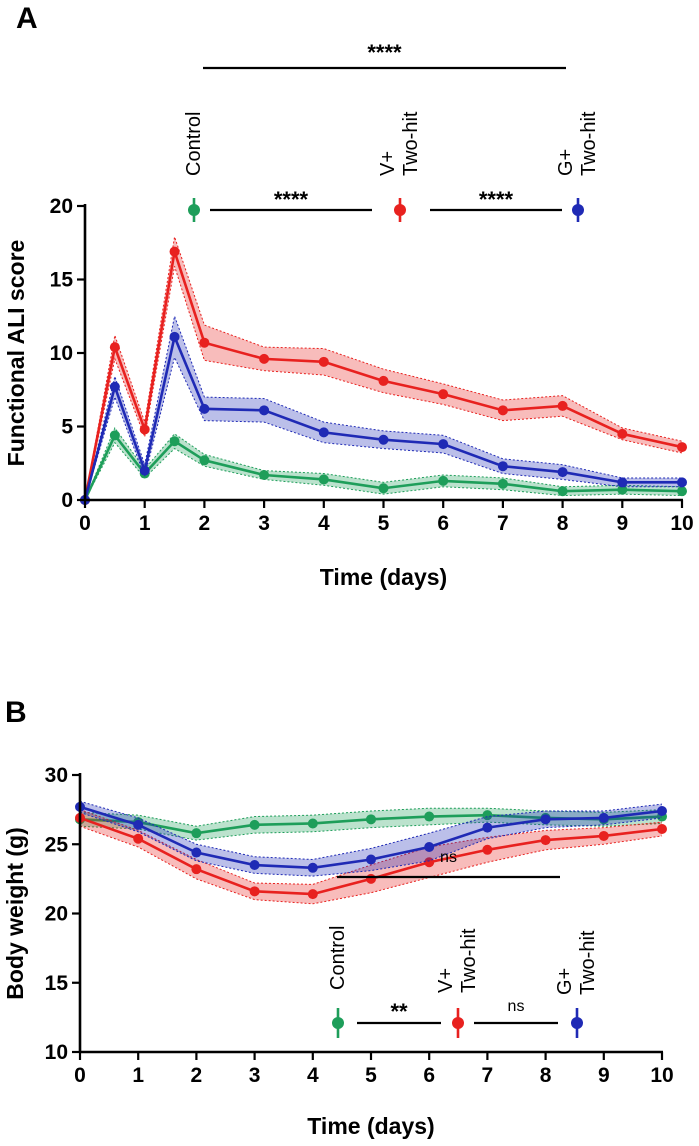 The width and height of the screenshot is (699, 1146). I want to click on error-band, so click(371, 839).